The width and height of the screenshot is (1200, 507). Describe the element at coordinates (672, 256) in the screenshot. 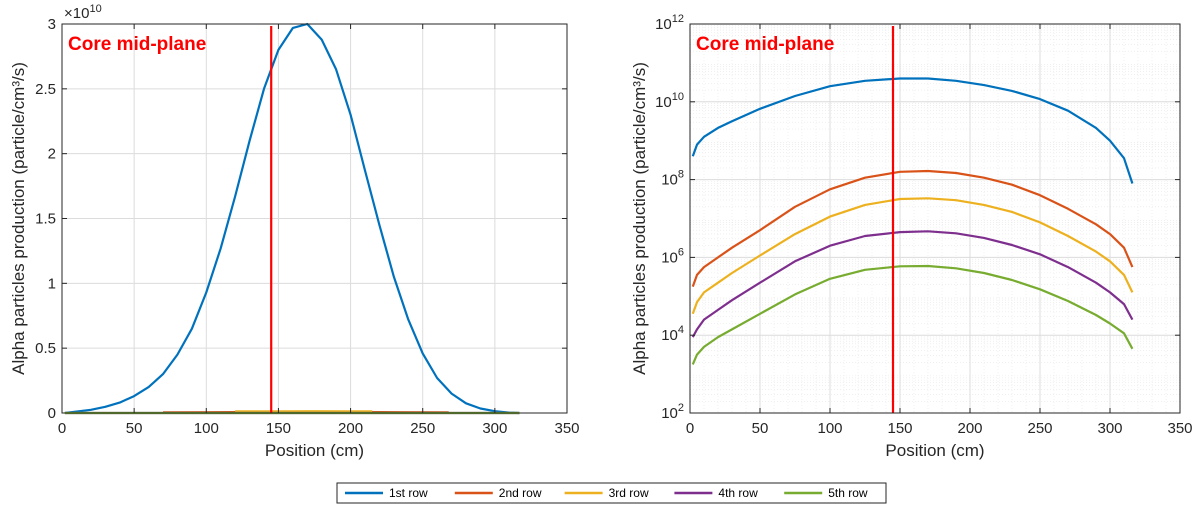

I see `y-tick-label: 10⁶` at that location.